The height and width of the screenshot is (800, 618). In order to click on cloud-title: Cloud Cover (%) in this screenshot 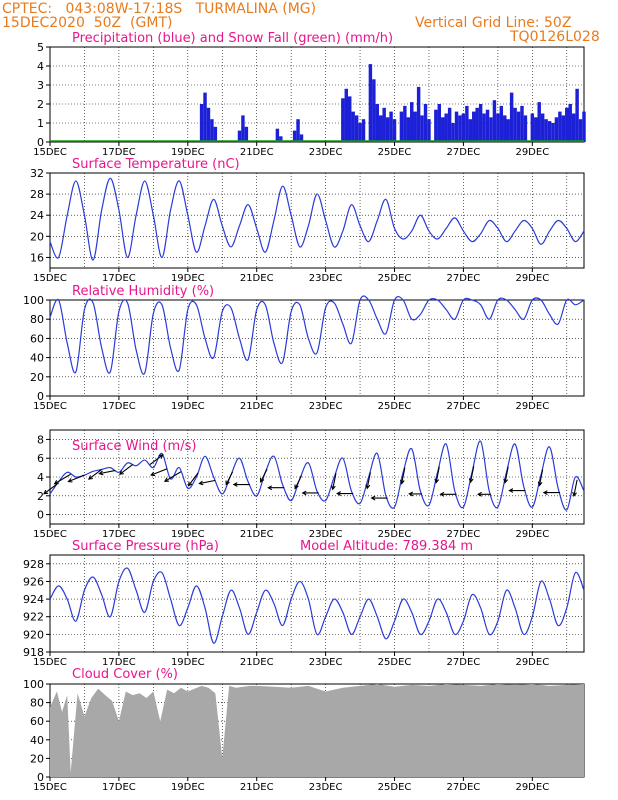, I will do `click(125, 674)`.